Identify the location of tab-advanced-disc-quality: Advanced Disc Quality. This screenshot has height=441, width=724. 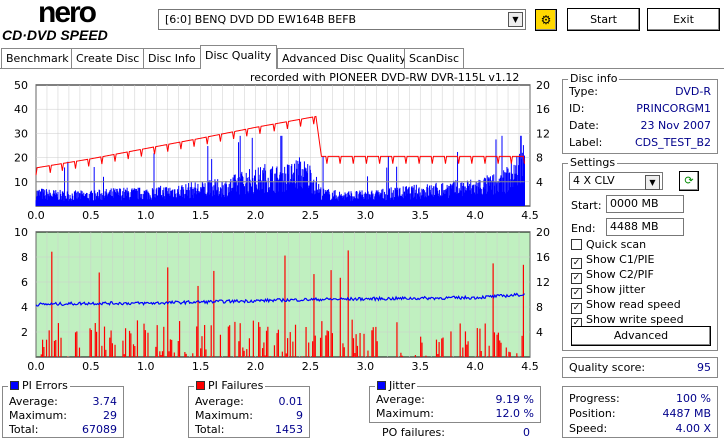
(344, 58).